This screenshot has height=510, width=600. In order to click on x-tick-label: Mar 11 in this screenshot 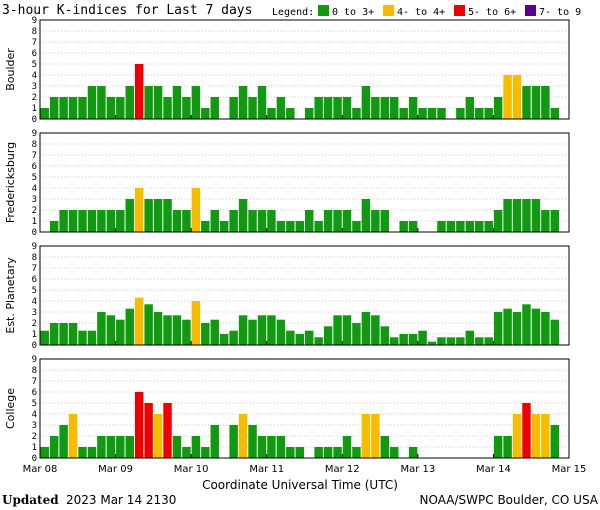, I will do `click(266, 469)`.